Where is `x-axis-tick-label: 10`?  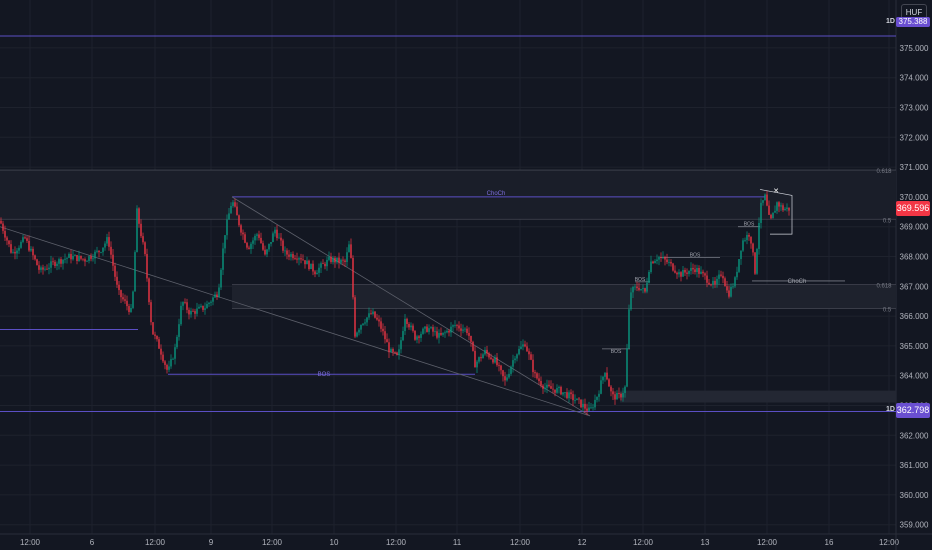 x-axis-tick-label: 10 is located at coordinates (334, 542).